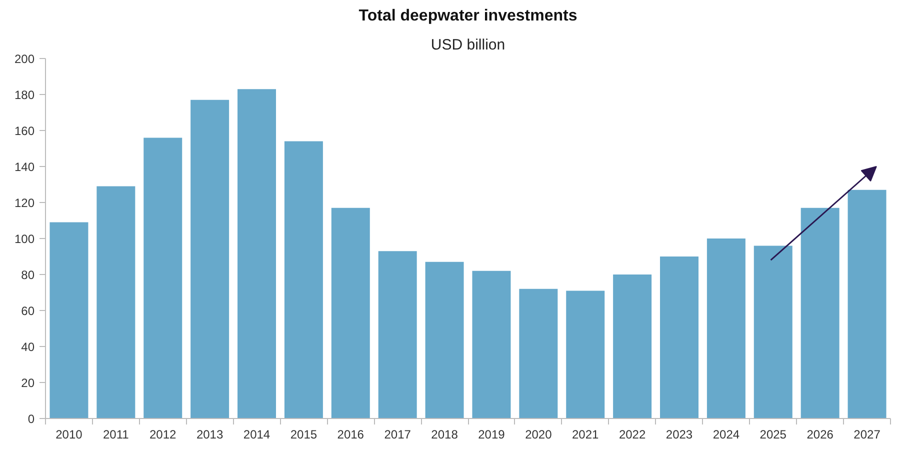 This screenshot has width=923, height=451. I want to click on x-tick-label: 2022, so click(632, 435).